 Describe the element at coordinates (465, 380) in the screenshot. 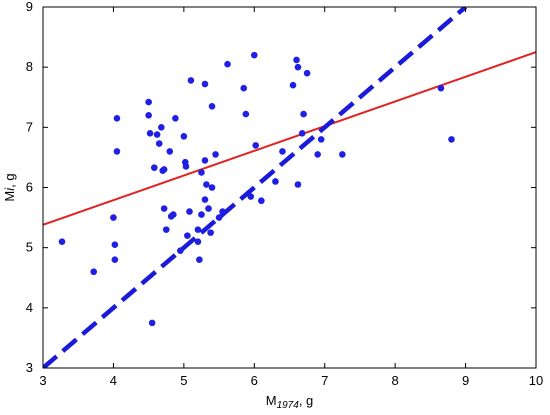

I see `x-tick-label: 9` at that location.